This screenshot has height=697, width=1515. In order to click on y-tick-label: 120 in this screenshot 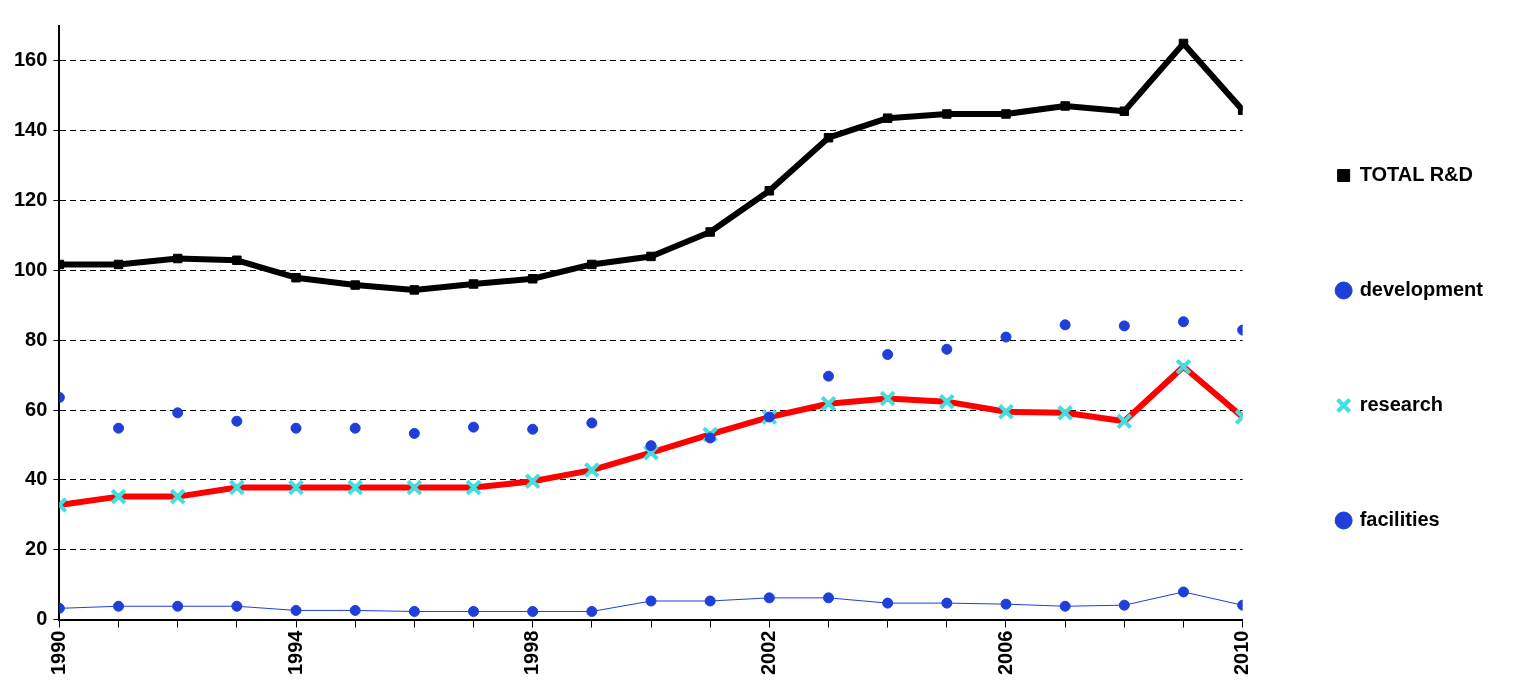, I will do `click(30, 199)`.